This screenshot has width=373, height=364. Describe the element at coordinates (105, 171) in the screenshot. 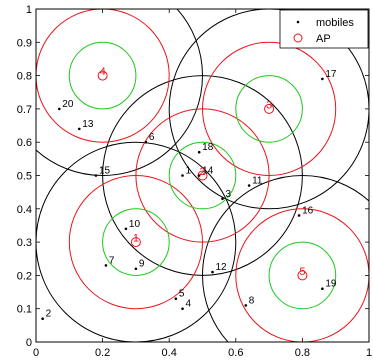

I see `mobile-label: 15` at that location.